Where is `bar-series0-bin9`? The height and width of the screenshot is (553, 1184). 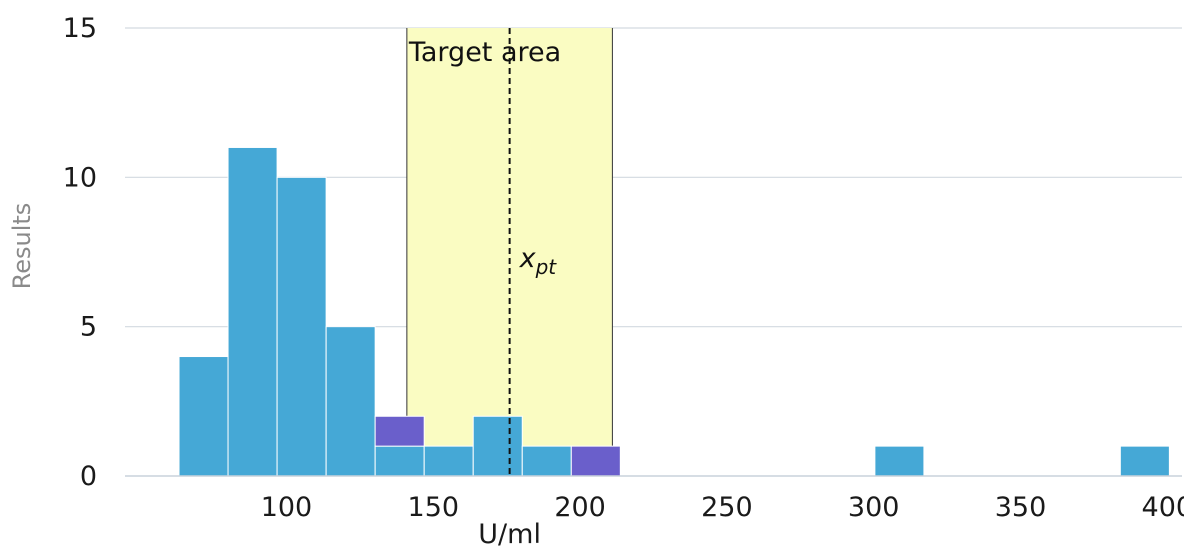
bar-series0-bin9 is located at coordinates (899, 461).